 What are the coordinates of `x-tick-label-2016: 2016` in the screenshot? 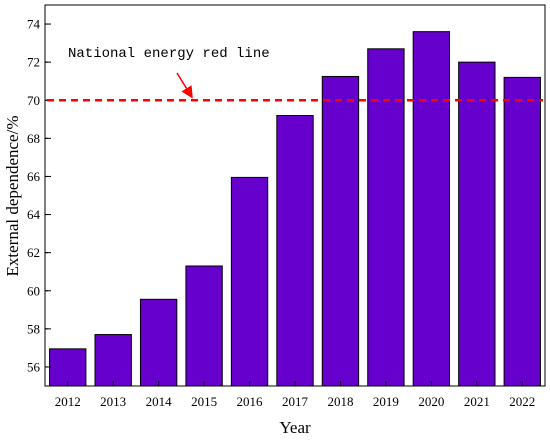 It's located at (250, 401).